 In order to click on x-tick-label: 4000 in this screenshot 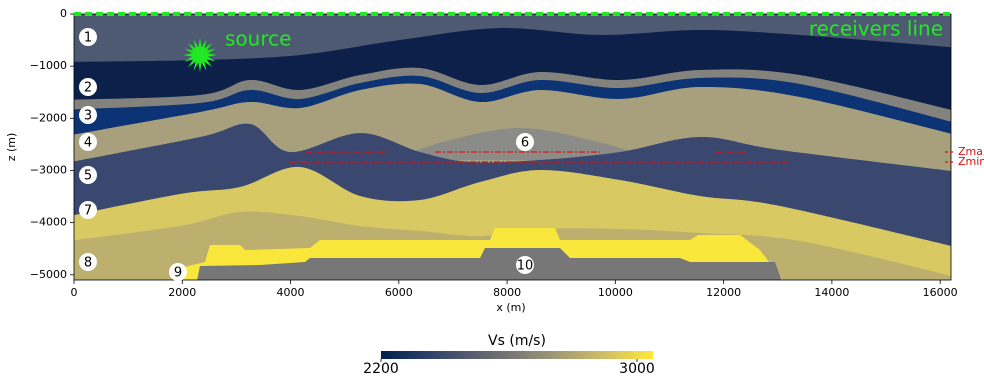, I will do `click(291, 292)`.